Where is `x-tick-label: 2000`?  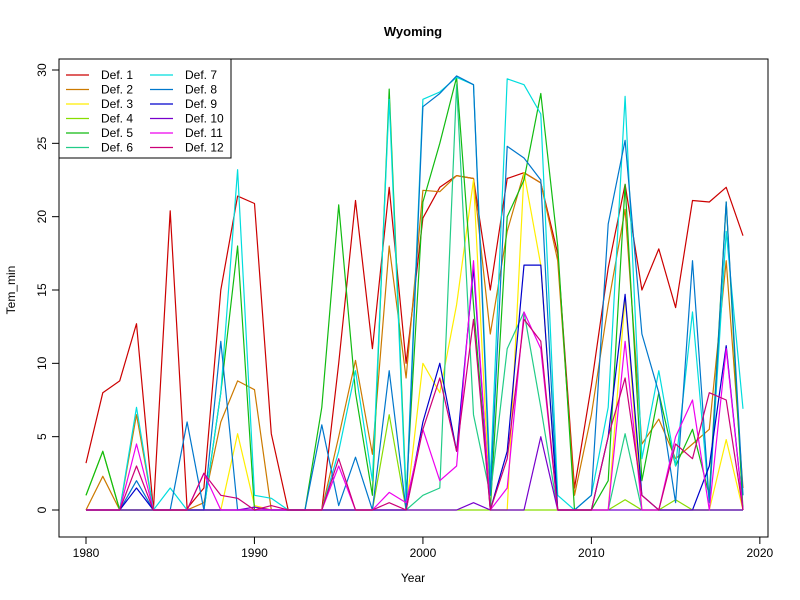
x-tick-label: 2000 is located at coordinates (423, 553).